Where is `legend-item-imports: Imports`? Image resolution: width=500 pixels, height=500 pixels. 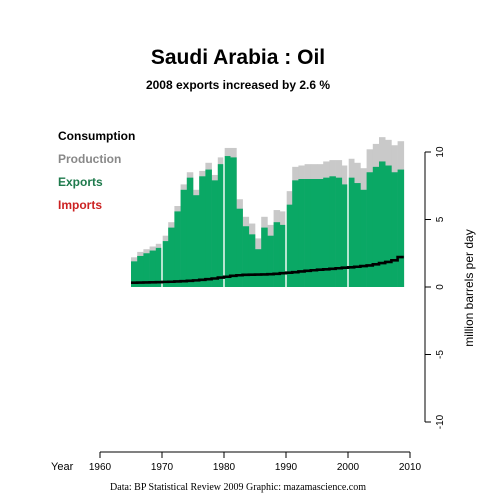
legend-item-imports: Imports is located at coordinates (80, 205).